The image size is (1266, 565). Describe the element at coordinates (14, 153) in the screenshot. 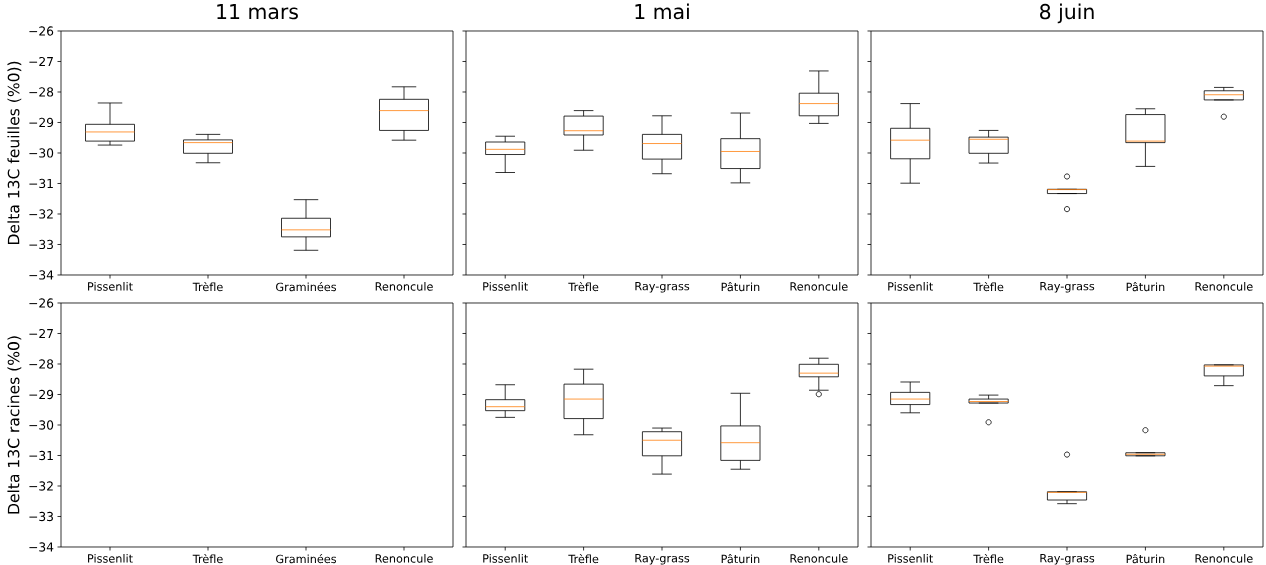

I see `y-axis-title: Delta 13C feuilles (%0))` at that location.